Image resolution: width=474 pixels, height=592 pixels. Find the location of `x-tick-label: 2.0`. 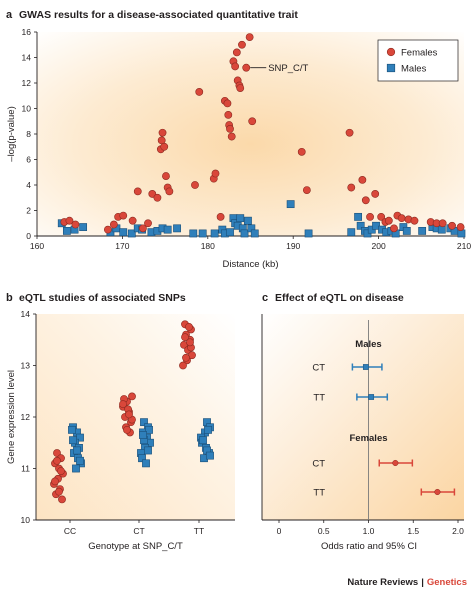

x-tick-label: 2.0 is located at coordinates (458, 531).